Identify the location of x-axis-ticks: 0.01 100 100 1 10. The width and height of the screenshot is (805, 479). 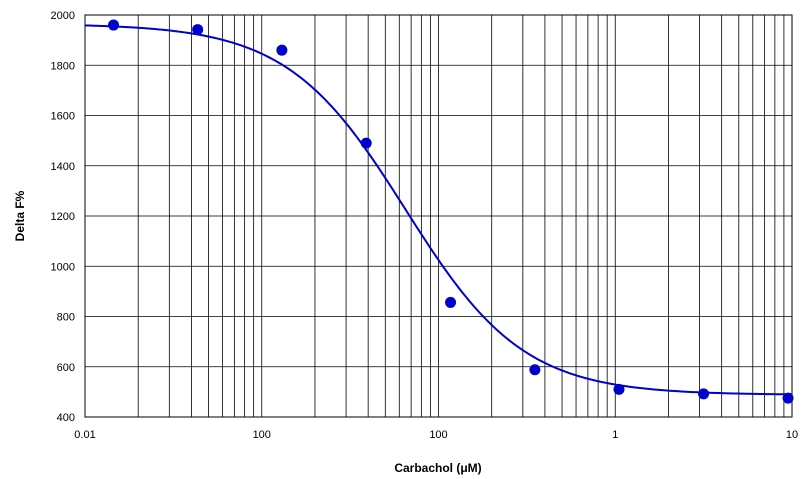
(436, 435).